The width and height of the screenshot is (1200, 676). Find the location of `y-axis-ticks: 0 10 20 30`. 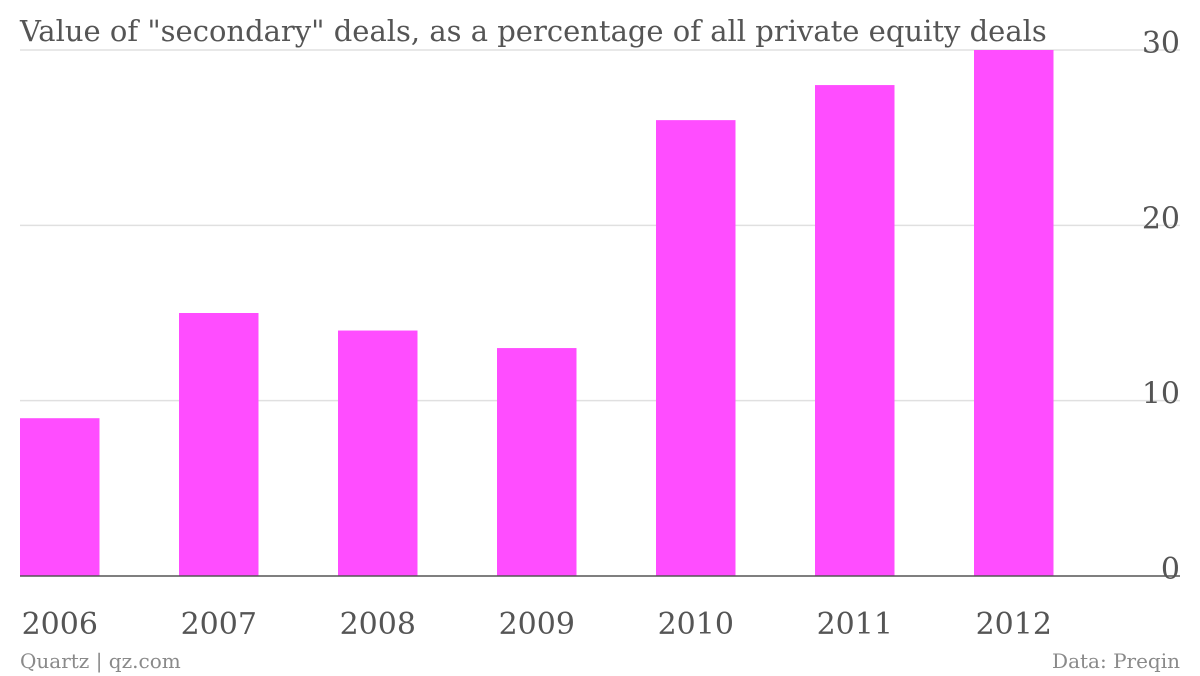

y-axis-ticks: 0 10 20 30 is located at coordinates (1161, 306).